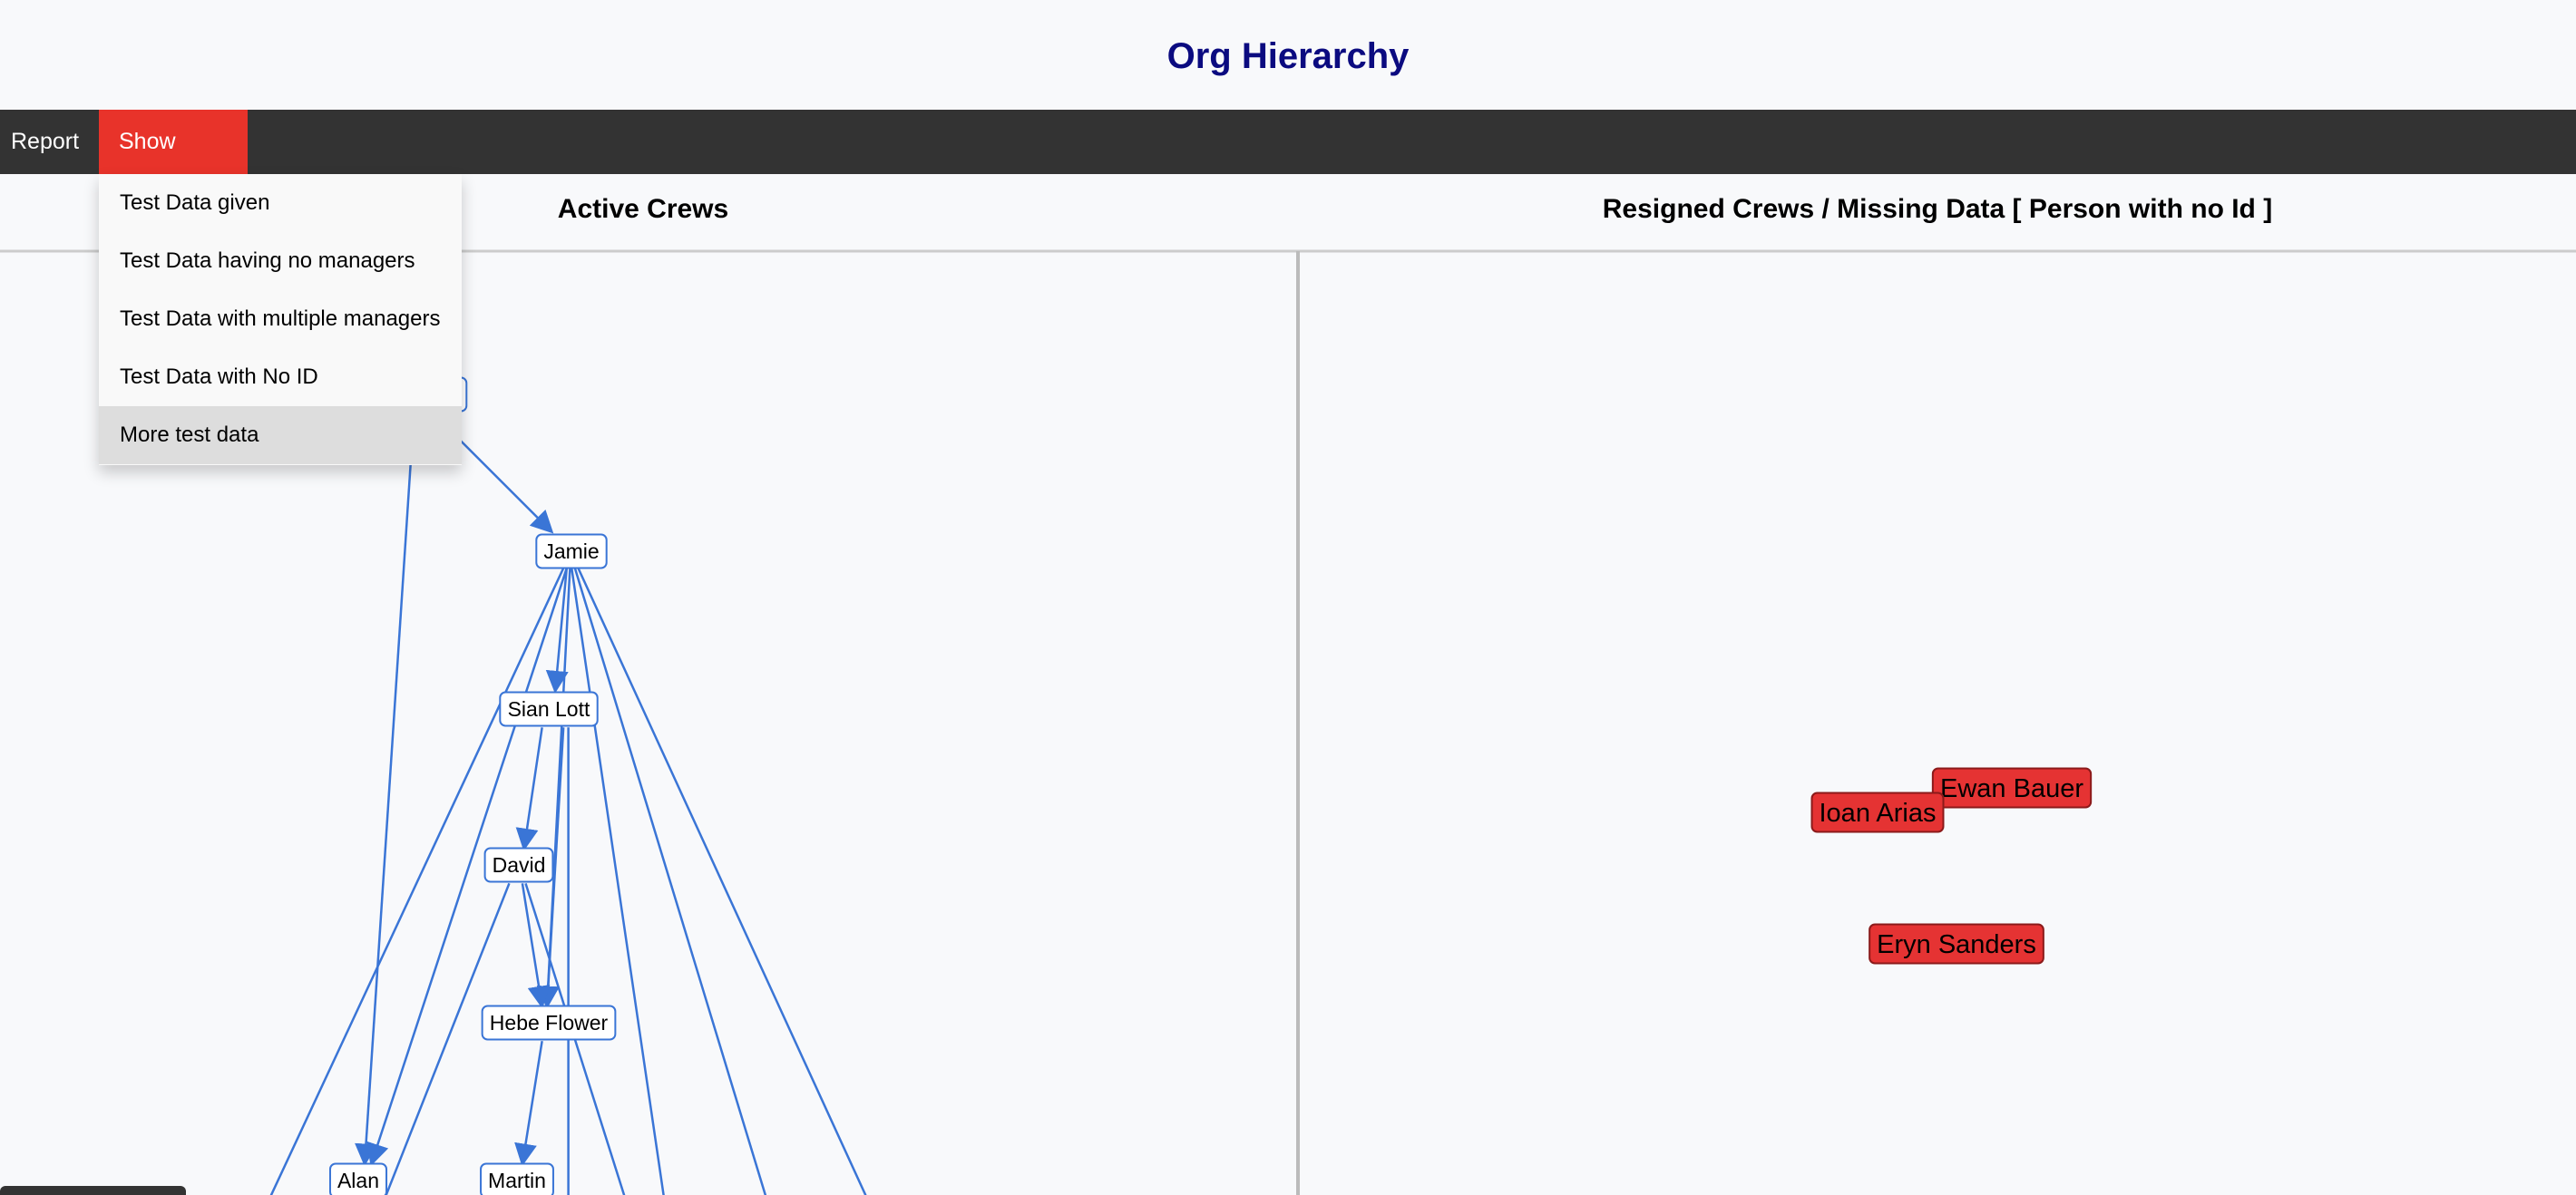 The width and height of the screenshot is (2576, 1195). Describe the element at coordinates (280, 435) in the screenshot. I see `menu-item: More test data` at that location.